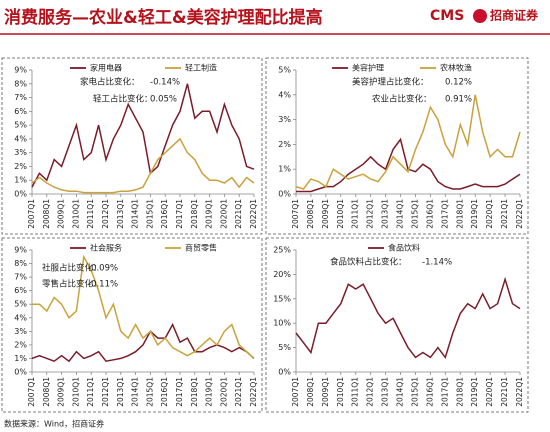 This screenshot has width=550, height=432. I want to click on y-tick-label: 20%, so click(282, 274).